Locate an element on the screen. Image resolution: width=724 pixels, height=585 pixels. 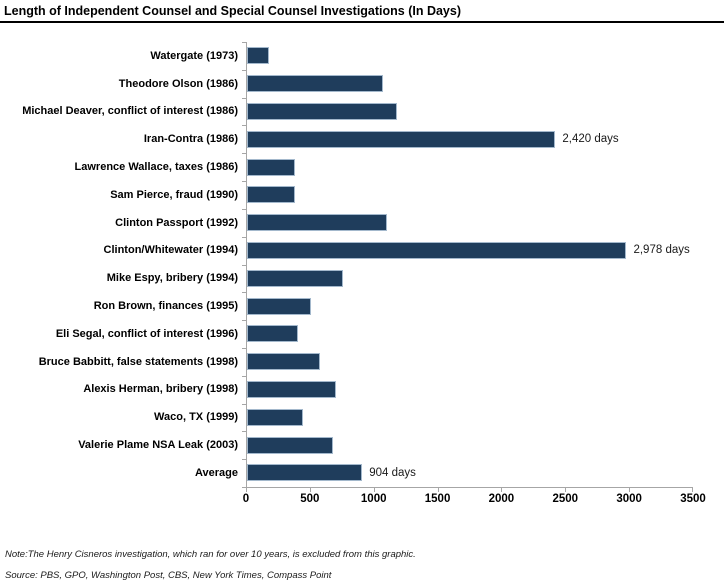
bar-row: Watergate (1973) is located at coordinates (362, 56).